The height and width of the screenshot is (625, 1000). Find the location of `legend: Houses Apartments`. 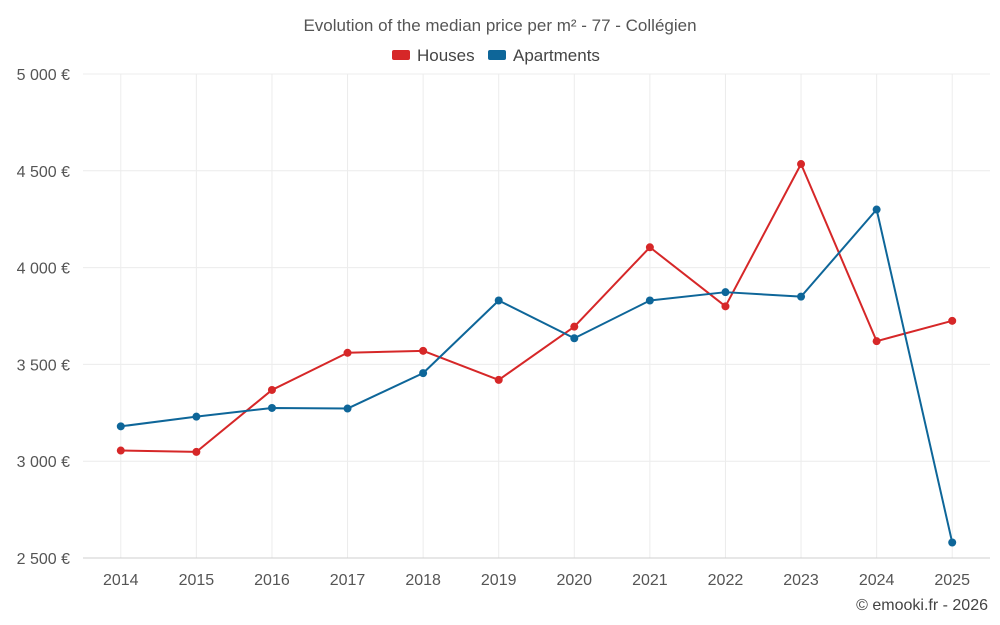

legend: Houses Apartments is located at coordinates (496, 55).